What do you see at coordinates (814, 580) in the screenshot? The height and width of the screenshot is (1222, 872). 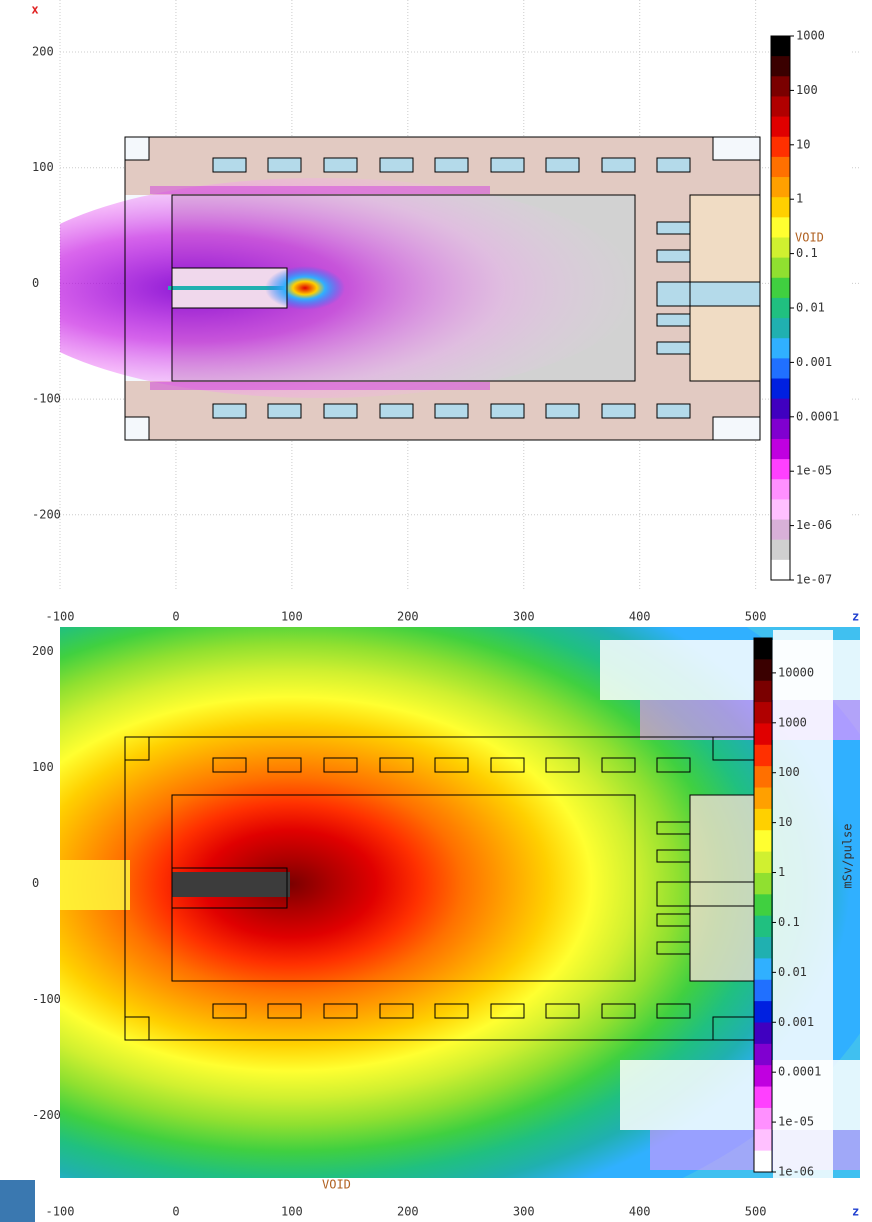 I see `colorbar-tick-label: 1e-07` at bounding box center [814, 580].